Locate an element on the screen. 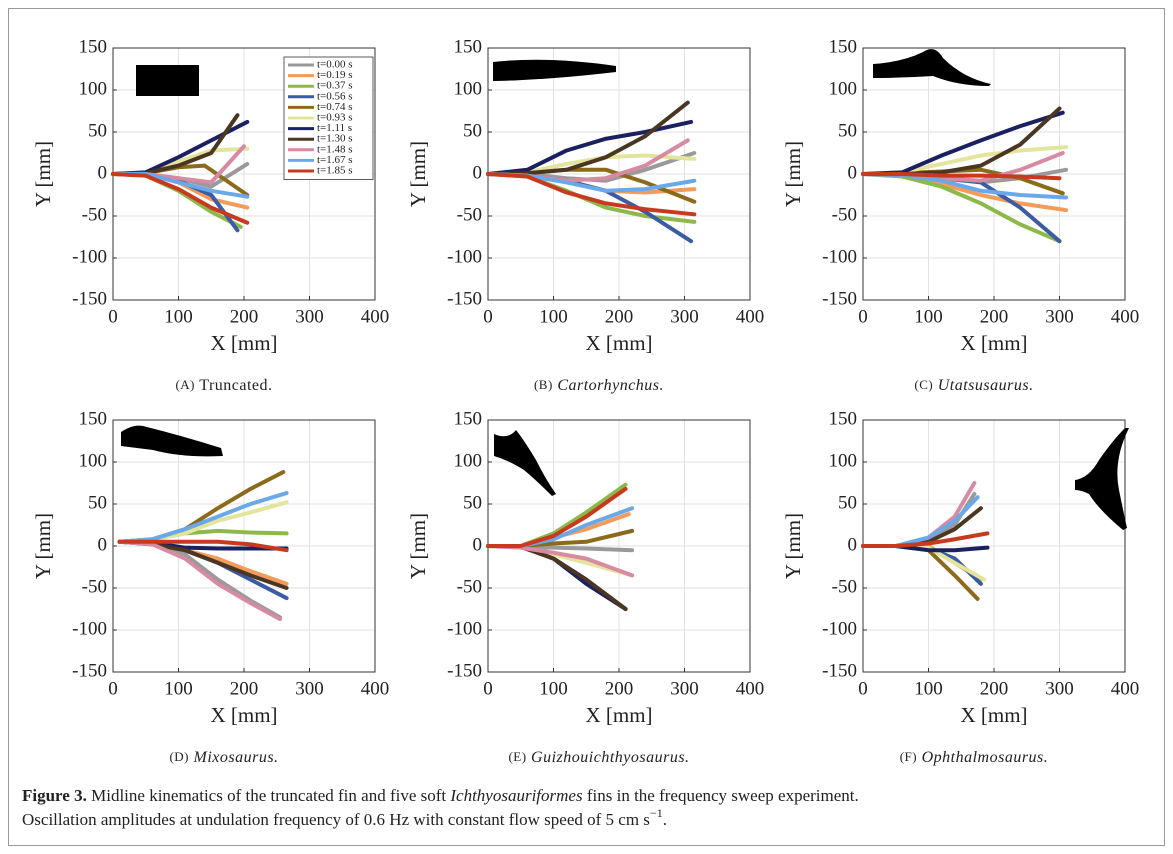 This screenshot has height=854, width=1173. subcaption: (D) Mixosaurus. is located at coordinates (223, 757).